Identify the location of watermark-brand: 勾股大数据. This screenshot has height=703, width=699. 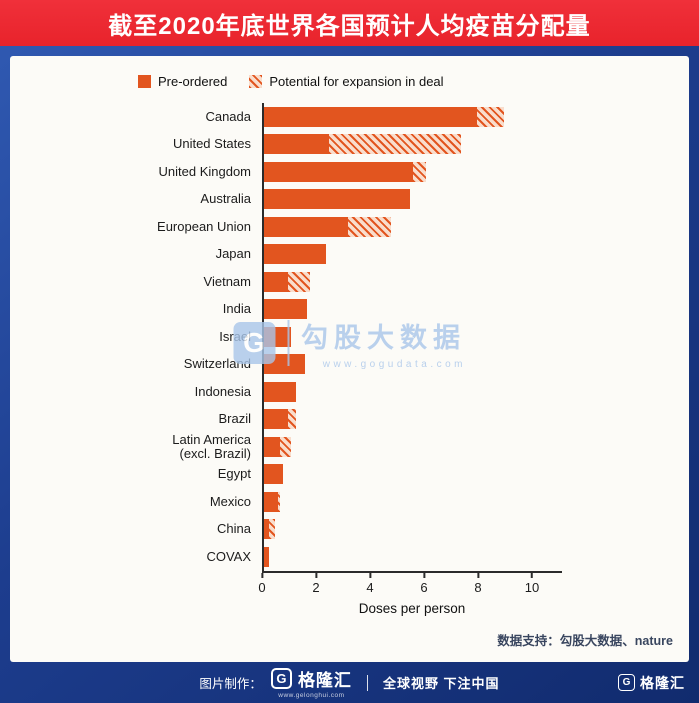
(383, 338).